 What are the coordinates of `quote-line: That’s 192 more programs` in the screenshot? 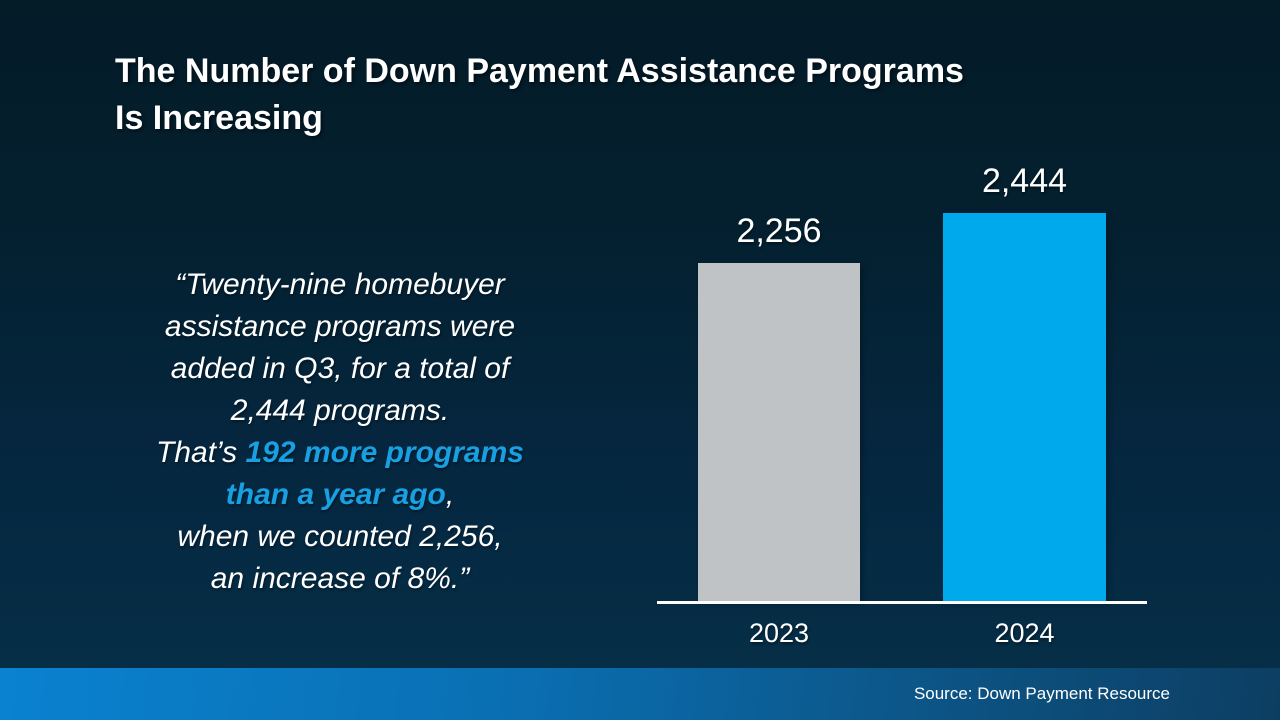 It's located at (340, 453).